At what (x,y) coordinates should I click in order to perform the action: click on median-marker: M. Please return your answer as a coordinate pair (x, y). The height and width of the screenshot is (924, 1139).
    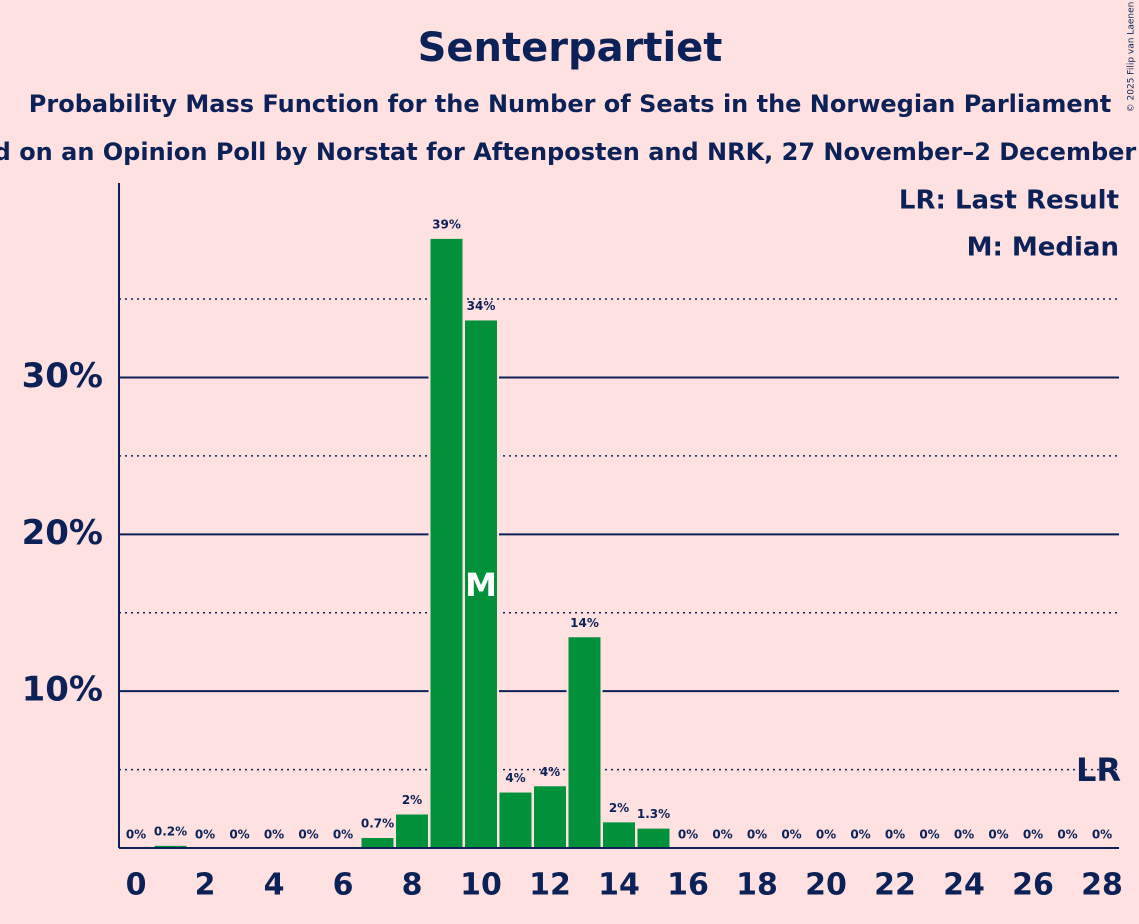
    Looking at the image, I should click on (481, 585).